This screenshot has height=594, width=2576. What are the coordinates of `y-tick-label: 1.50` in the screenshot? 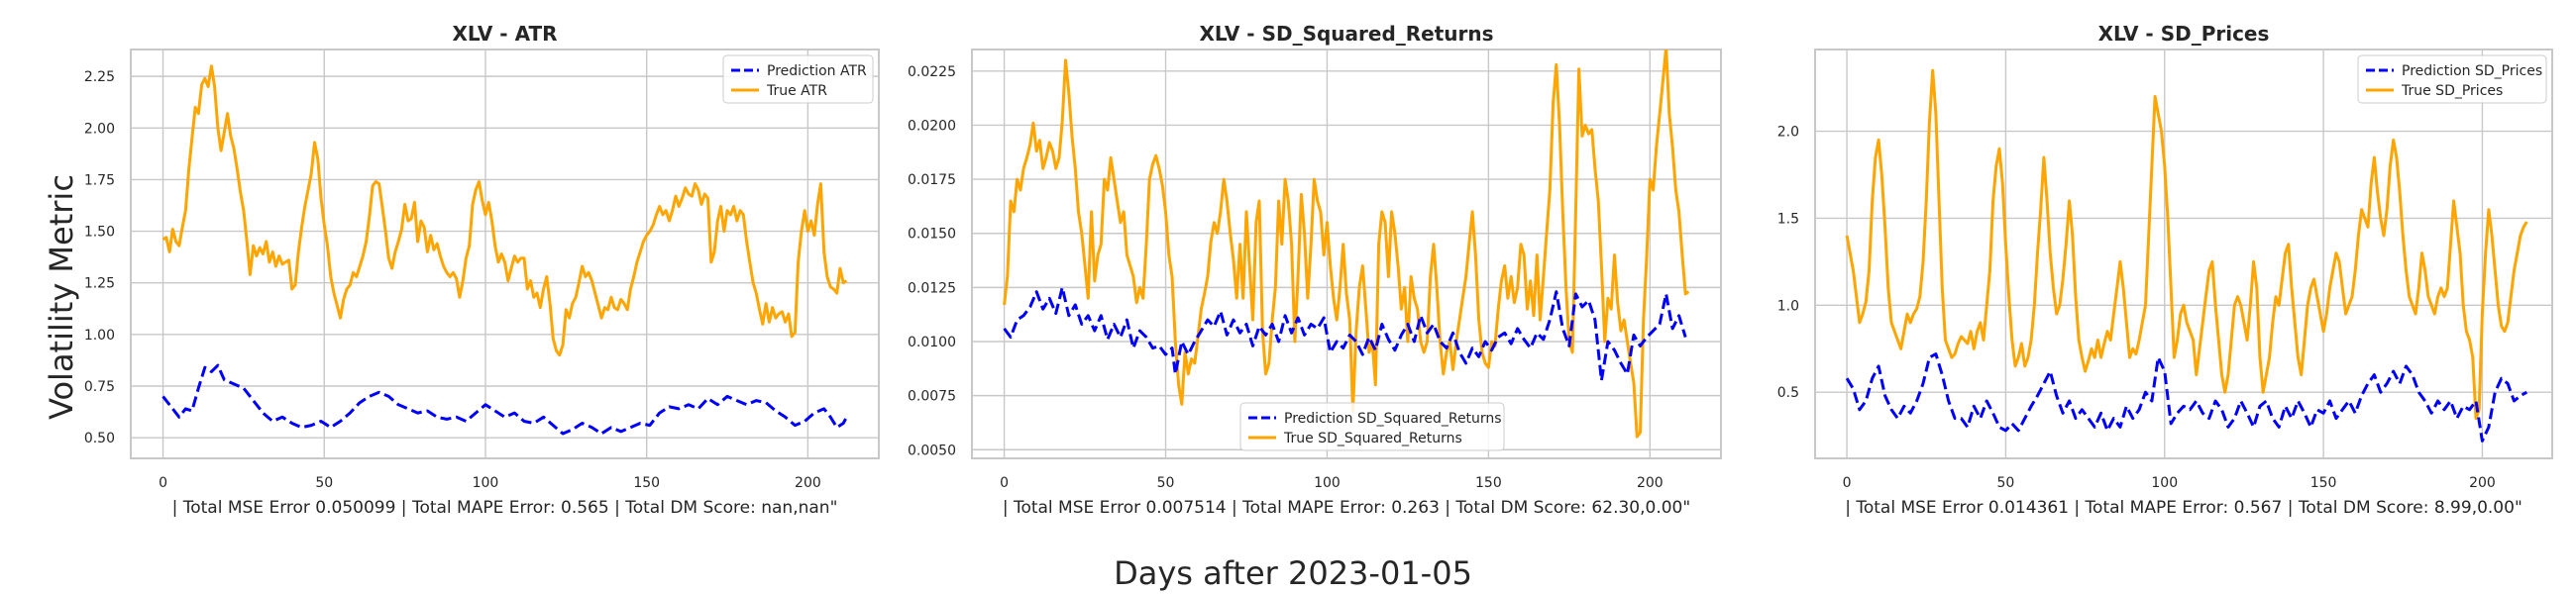 It's located at (100, 233).